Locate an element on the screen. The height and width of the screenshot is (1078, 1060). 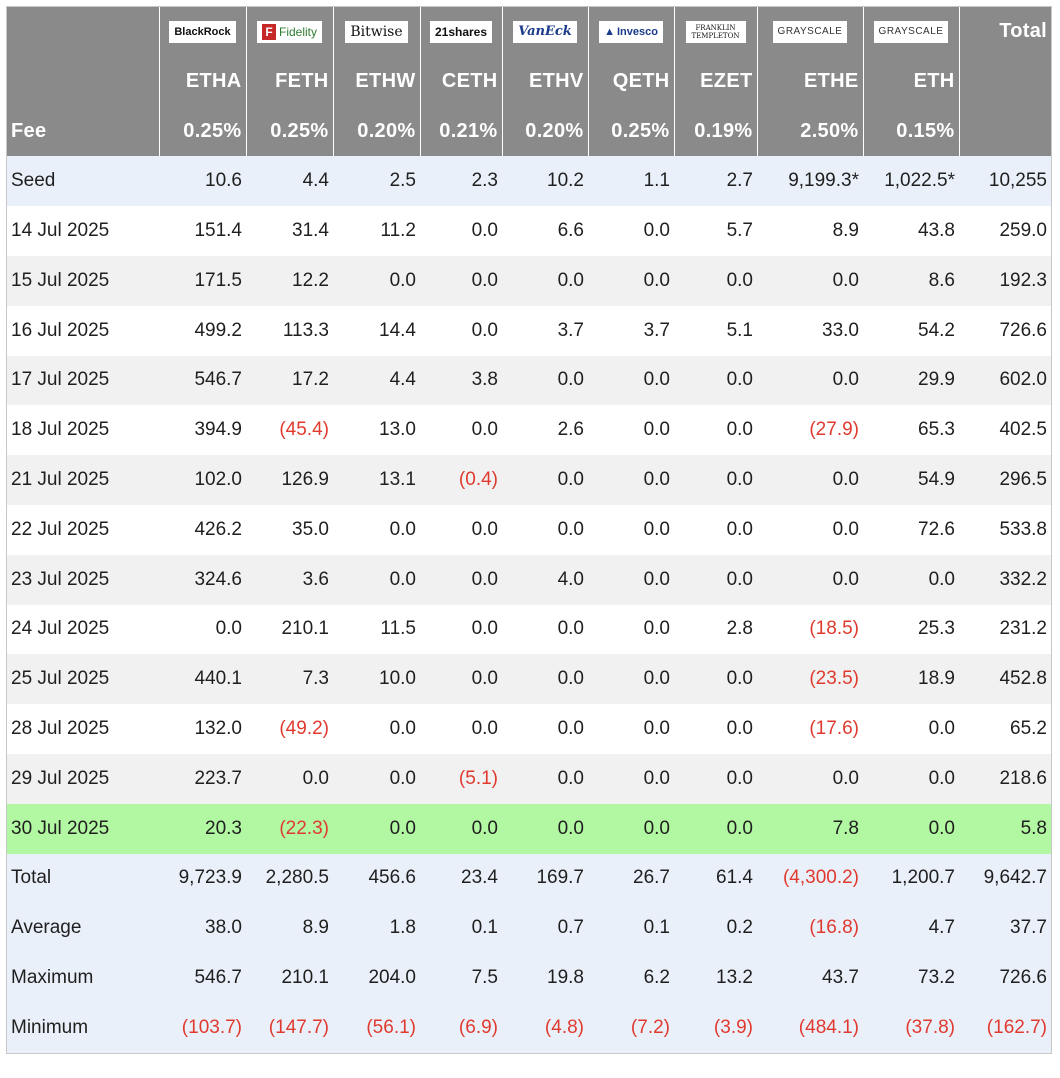
flow-cell: 12.2 is located at coordinates (289, 280).